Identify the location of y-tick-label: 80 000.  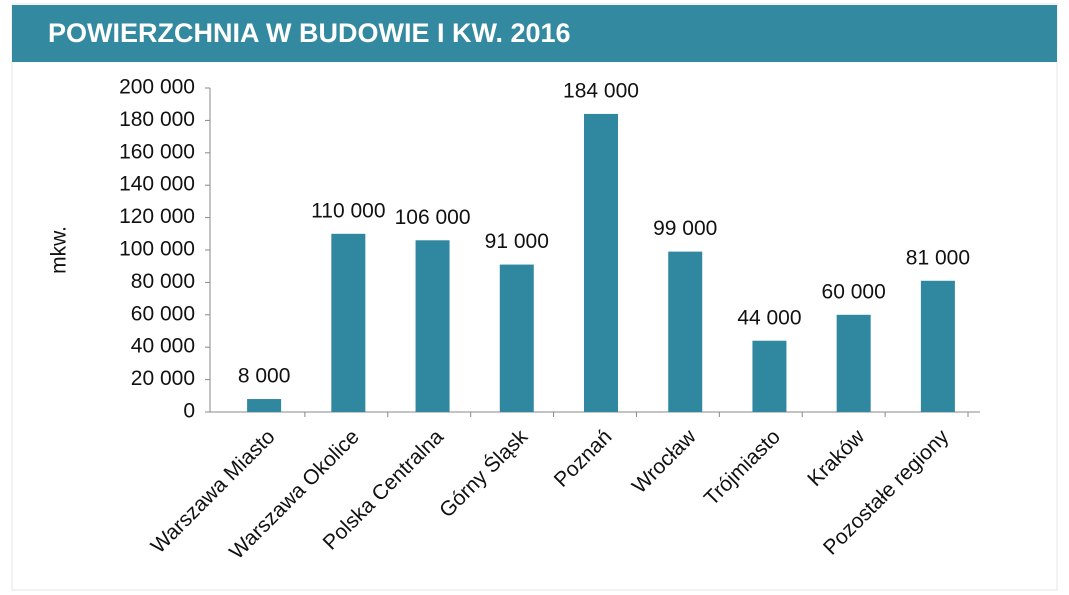
(163, 281).